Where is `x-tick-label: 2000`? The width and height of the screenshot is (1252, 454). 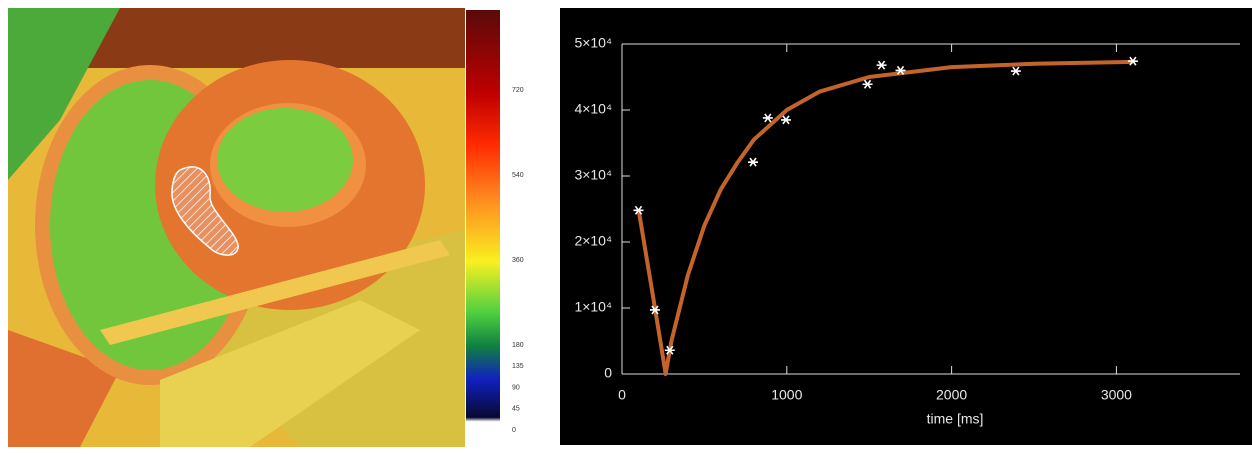
x-tick-label: 2000 is located at coordinates (951, 395).